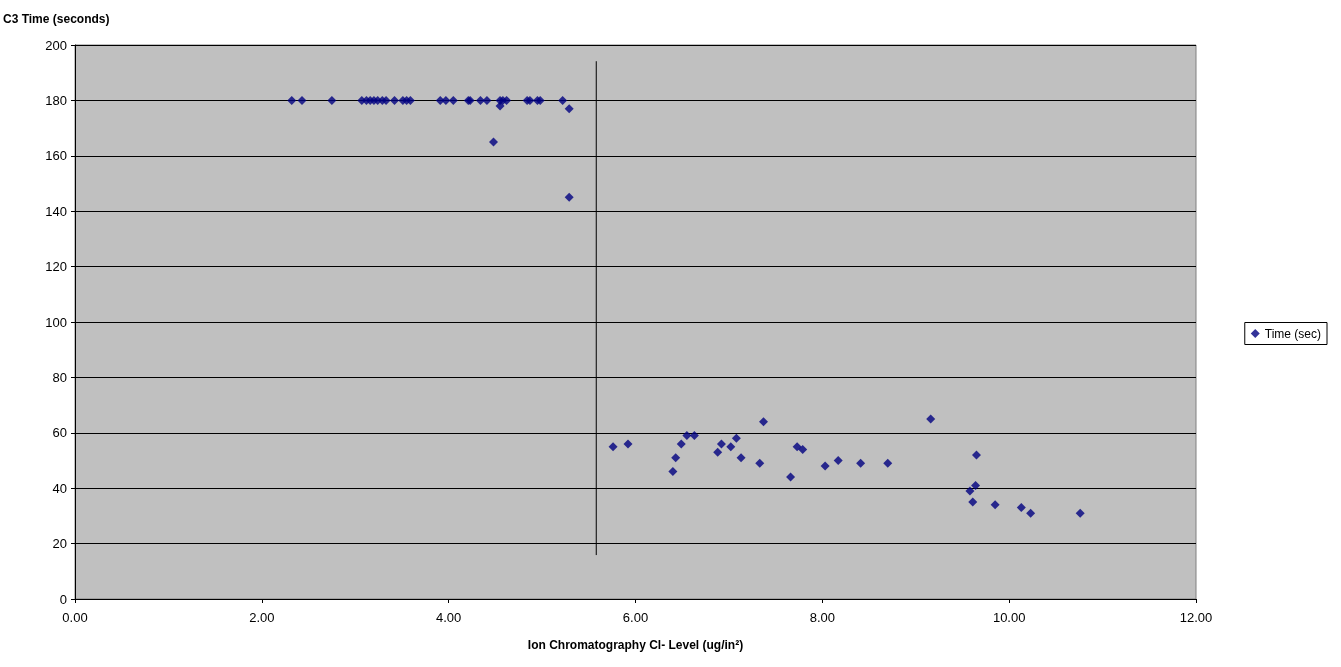 The width and height of the screenshot is (1341, 667). Describe the element at coordinates (56, 156) in the screenshot. I see `y-tick-label: 160` at that location.